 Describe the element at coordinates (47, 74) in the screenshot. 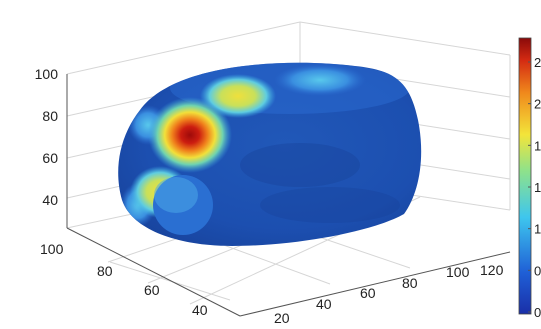

I see `z-tick-label: 100` at that location.